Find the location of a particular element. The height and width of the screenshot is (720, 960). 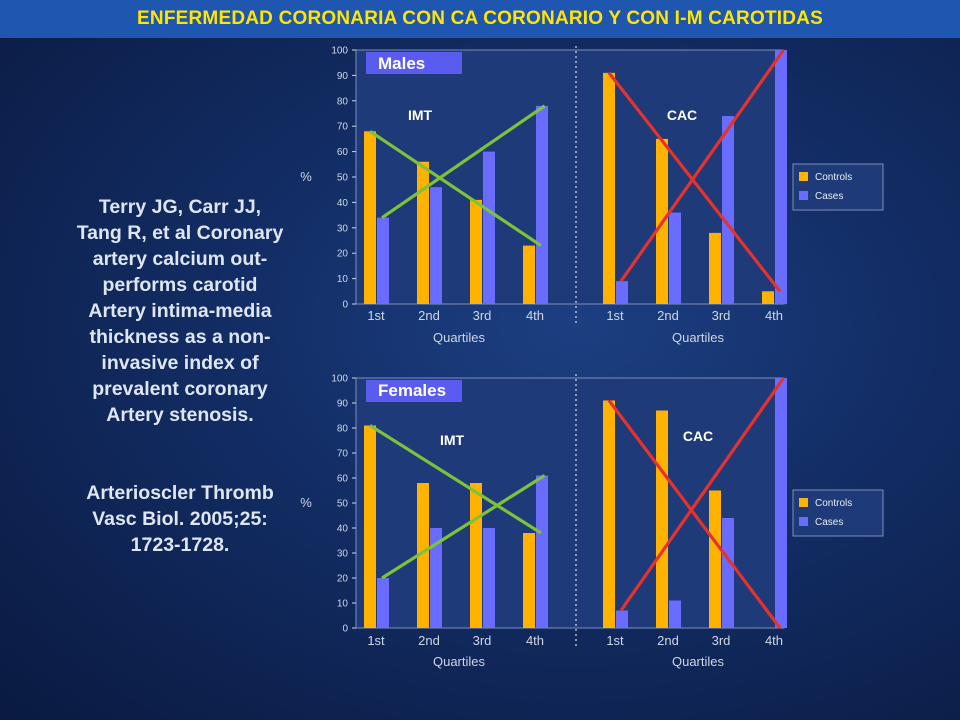

females-y-tick-label: 90 is located at coordinates (343, 404).